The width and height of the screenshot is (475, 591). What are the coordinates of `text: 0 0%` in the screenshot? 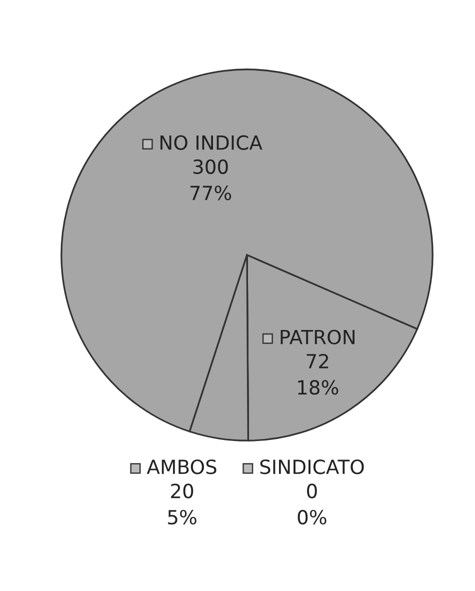 It's located at (312, 504).